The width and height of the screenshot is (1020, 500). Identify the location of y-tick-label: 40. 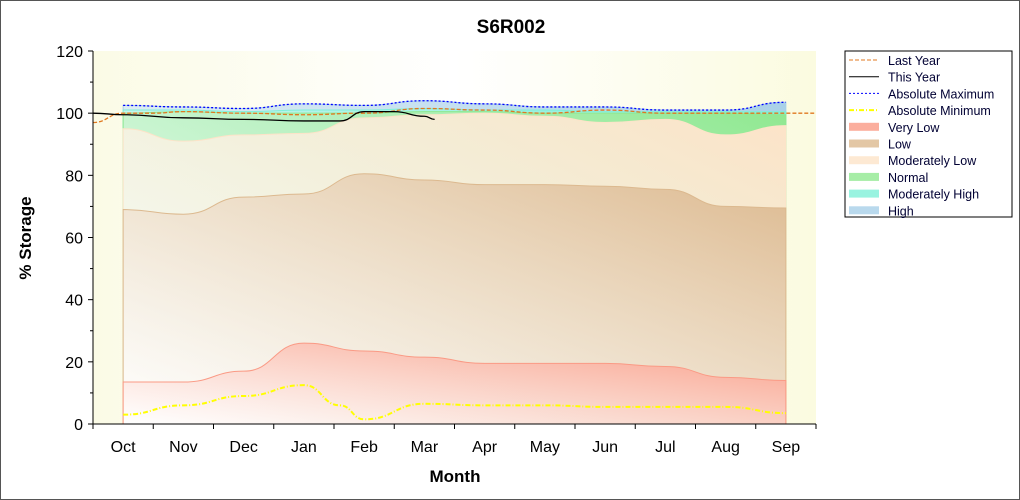
(74, 301).